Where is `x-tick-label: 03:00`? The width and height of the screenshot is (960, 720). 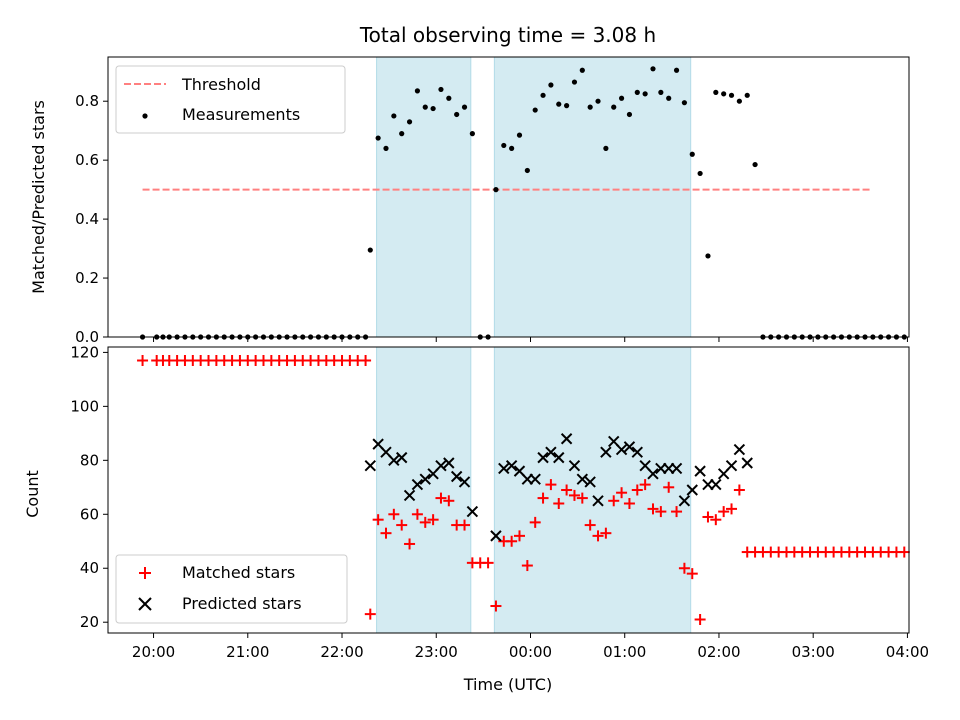
x-tick-label: 03:00 is located at coordinates (813, 652).